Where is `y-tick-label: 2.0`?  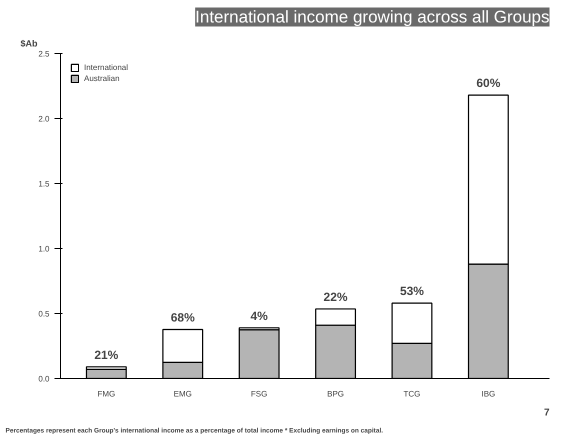
y-tick-label: 2.0 is located at coordinates (44, 119).